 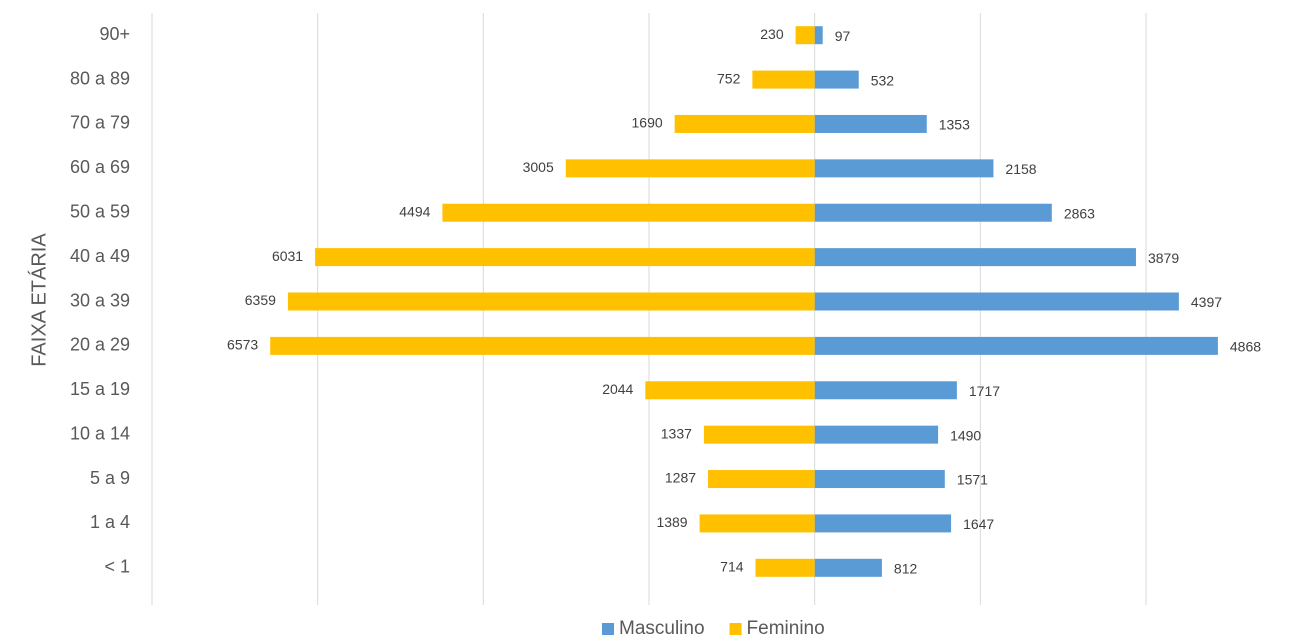 I want to click on data-label: 4397, so click(x=1206, y=302).